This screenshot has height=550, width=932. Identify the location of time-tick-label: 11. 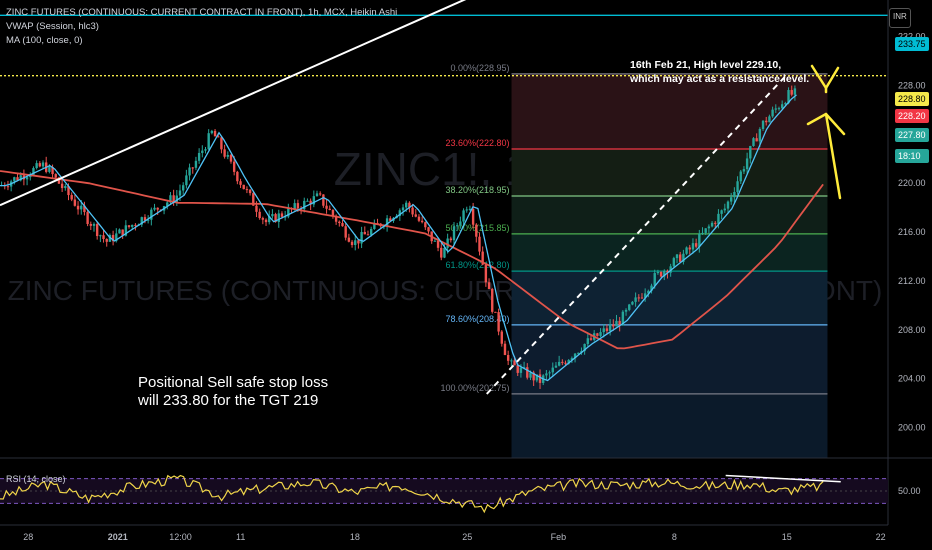
(240, 537).